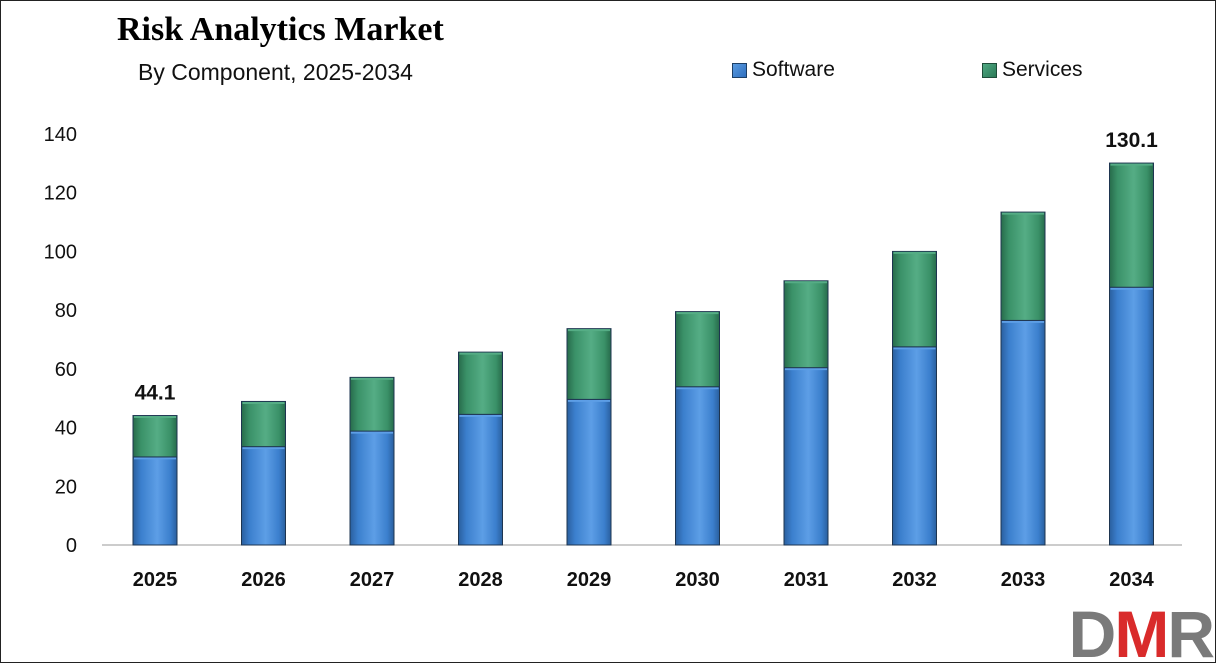  I want to click on chart-subtitle: By Component, 2025-2034, so click(275, 72).